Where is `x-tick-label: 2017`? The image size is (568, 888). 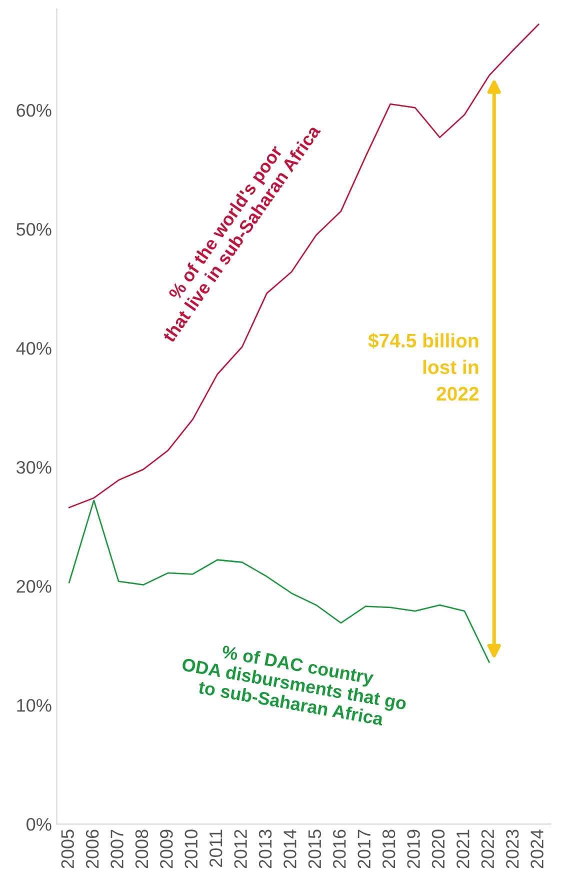
x-tick-label: 2017 is located at coordinates (364, 849).